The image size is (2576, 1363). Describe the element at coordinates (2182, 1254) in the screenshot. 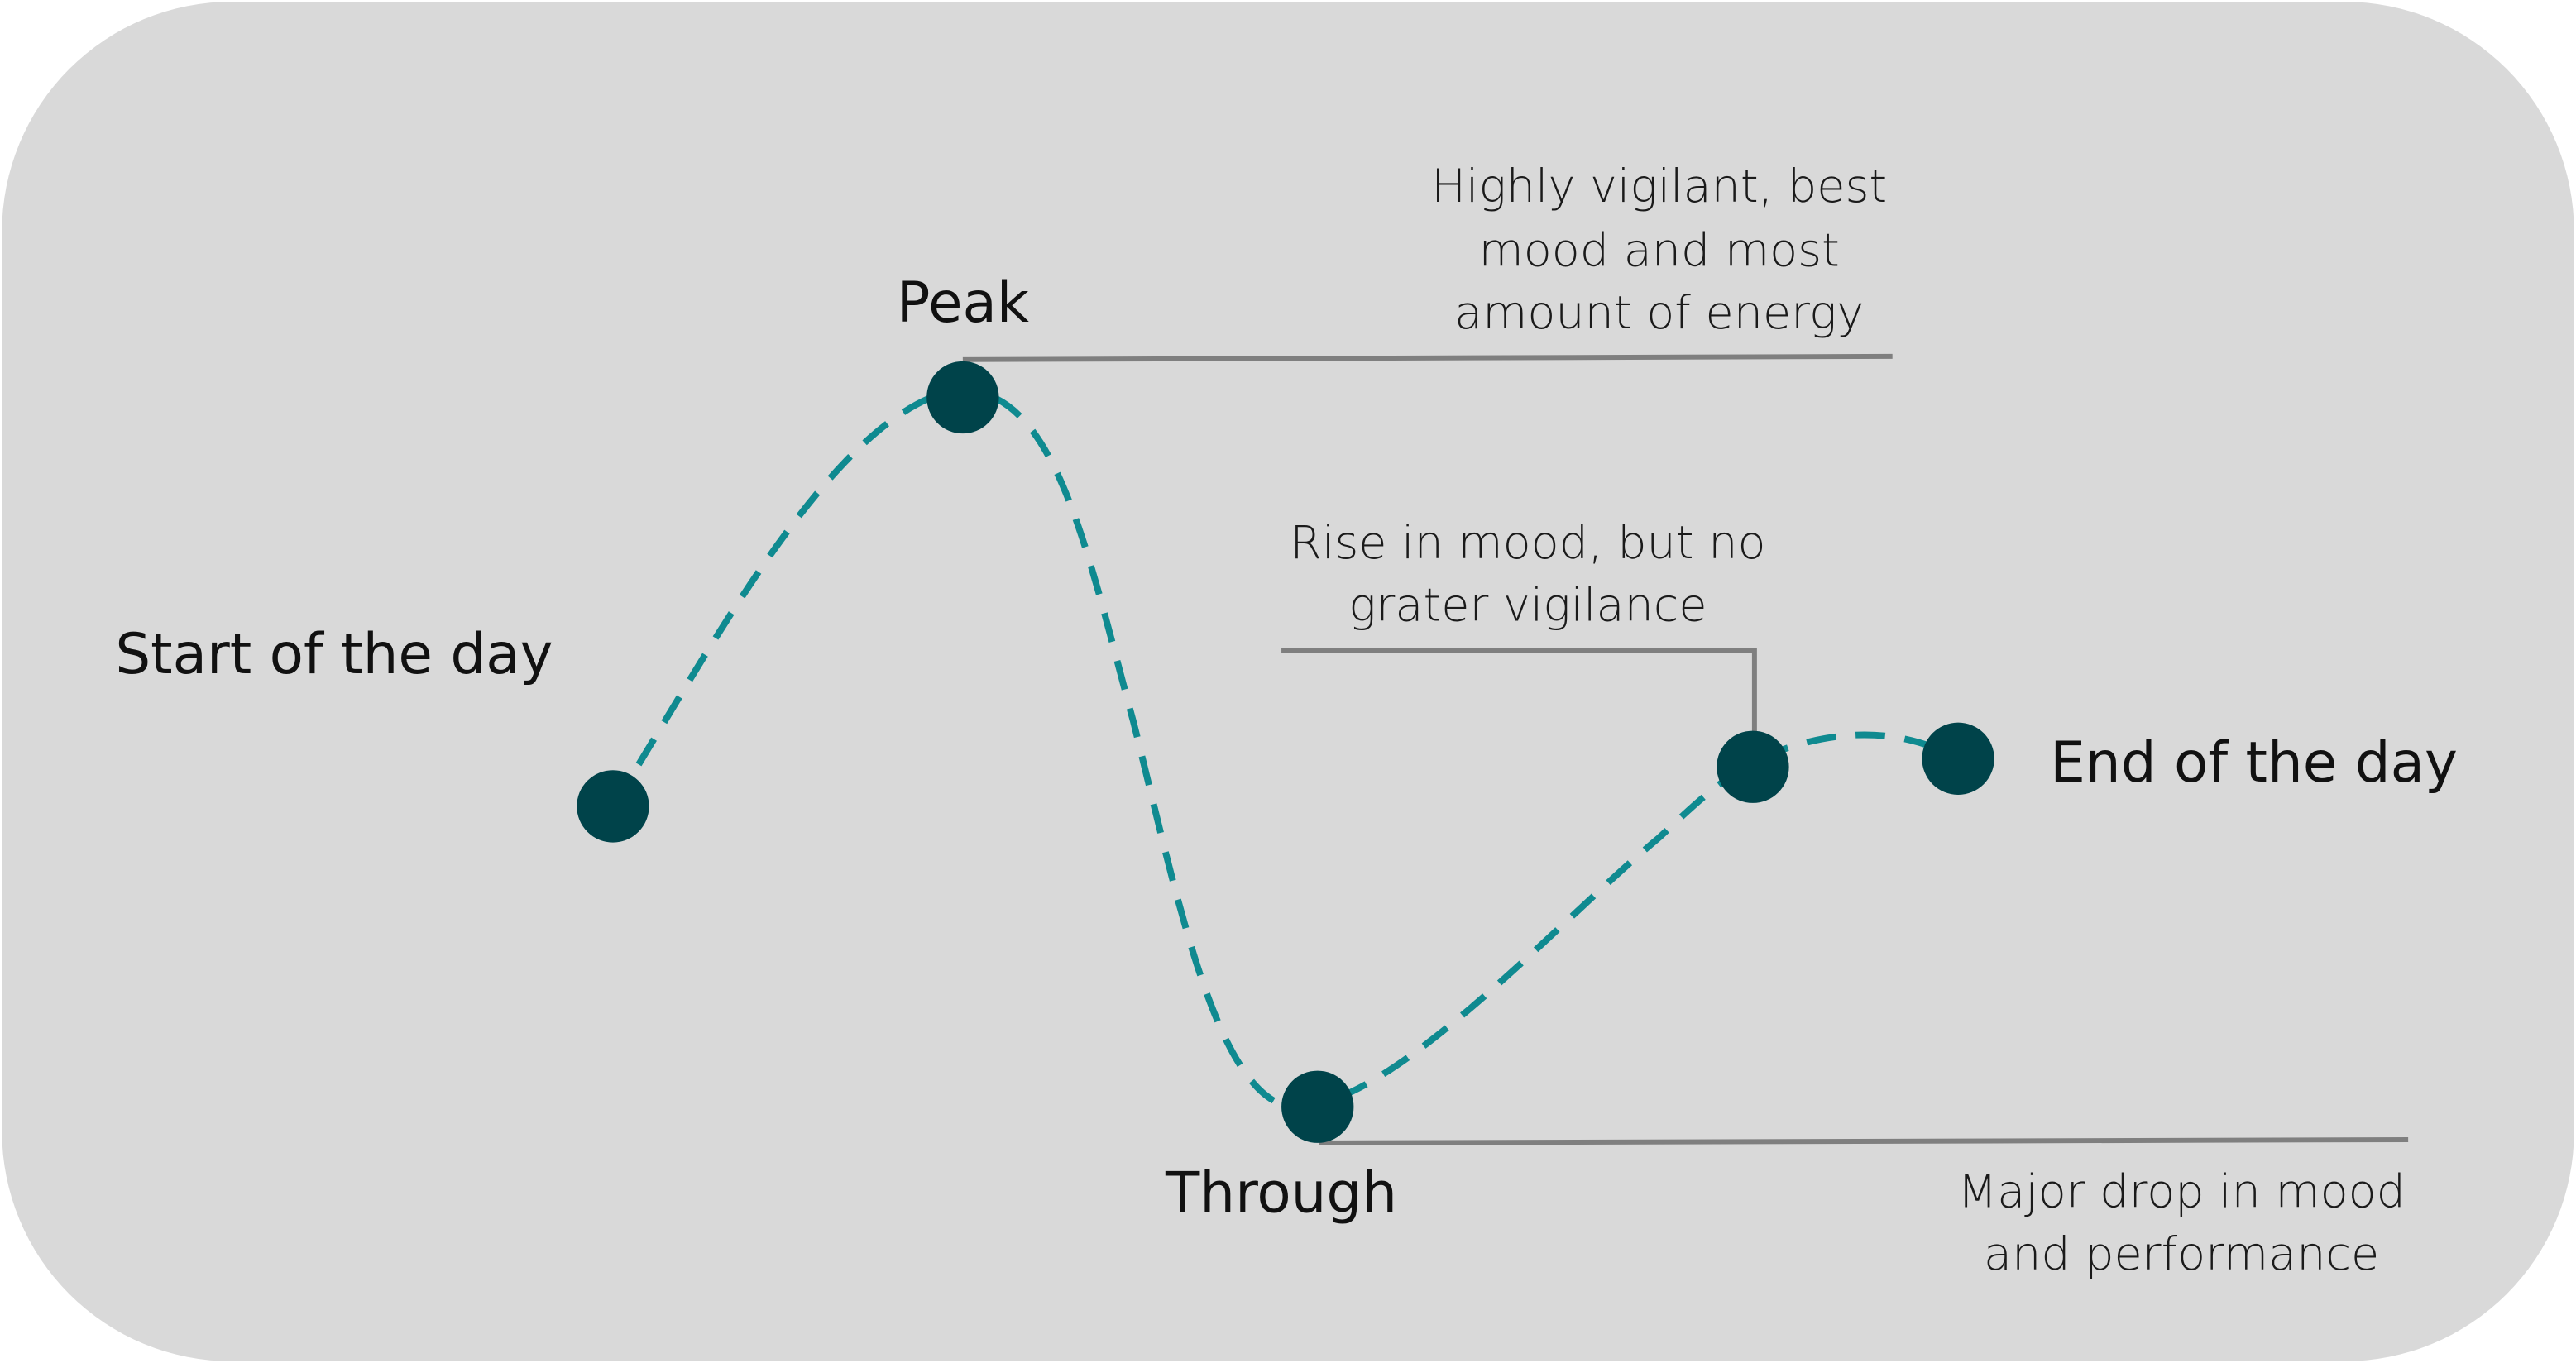

I see `through-annotation-line: and performance` at that location.